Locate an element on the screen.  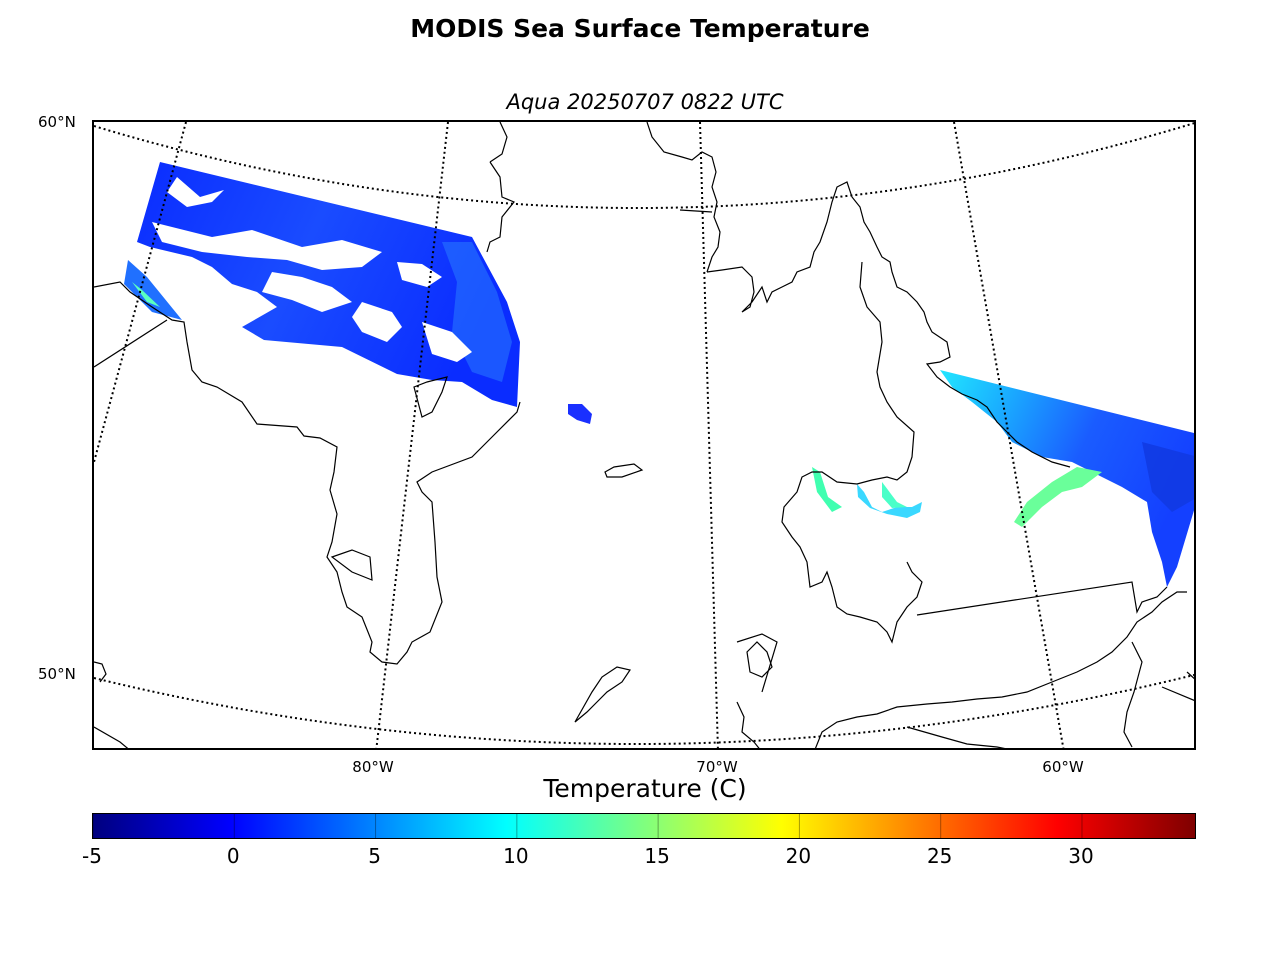
colorbar is located at coordinates (644, 826).